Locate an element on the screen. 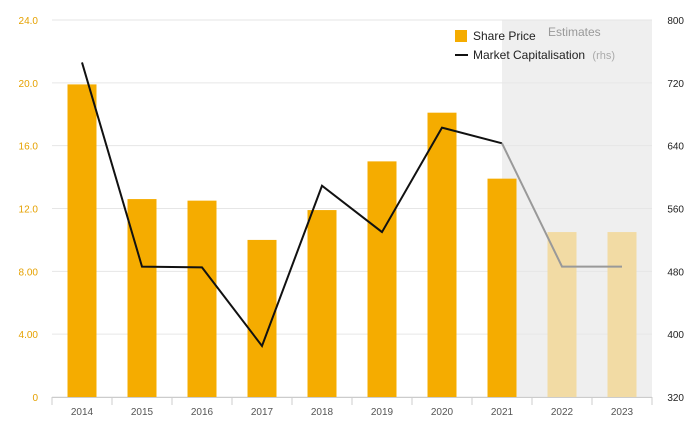 The height and width of the screenshot is (433, 700). legend-label-share-price: Share Price is located at coordinates (504, 36).